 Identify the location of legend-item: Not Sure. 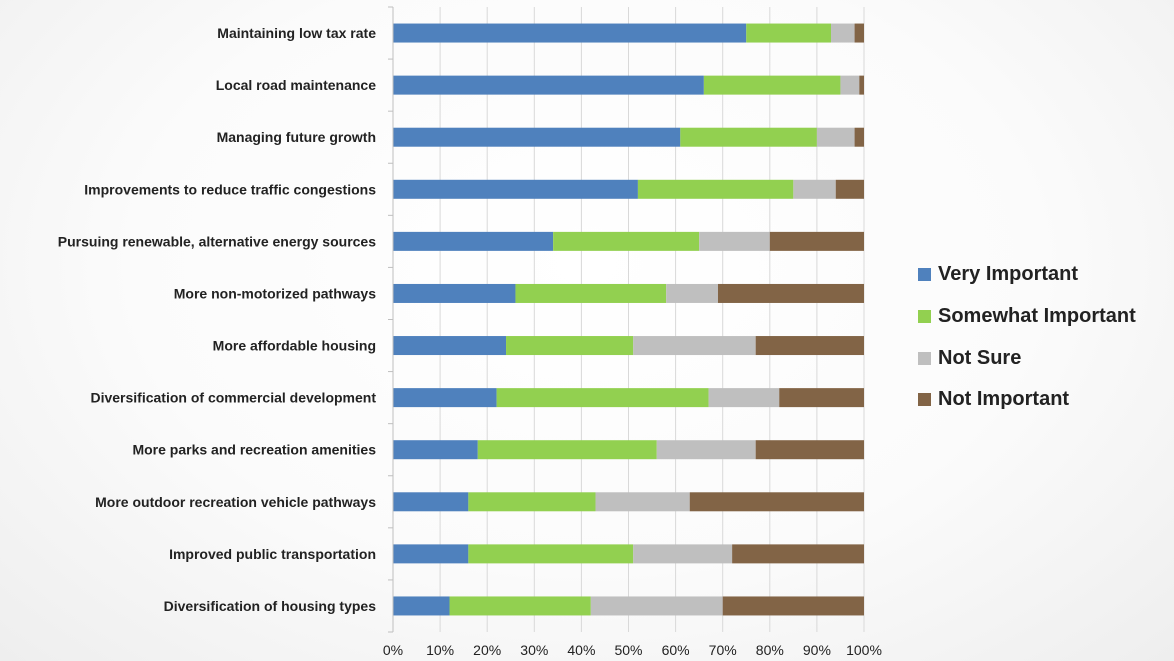
(1027, 358).